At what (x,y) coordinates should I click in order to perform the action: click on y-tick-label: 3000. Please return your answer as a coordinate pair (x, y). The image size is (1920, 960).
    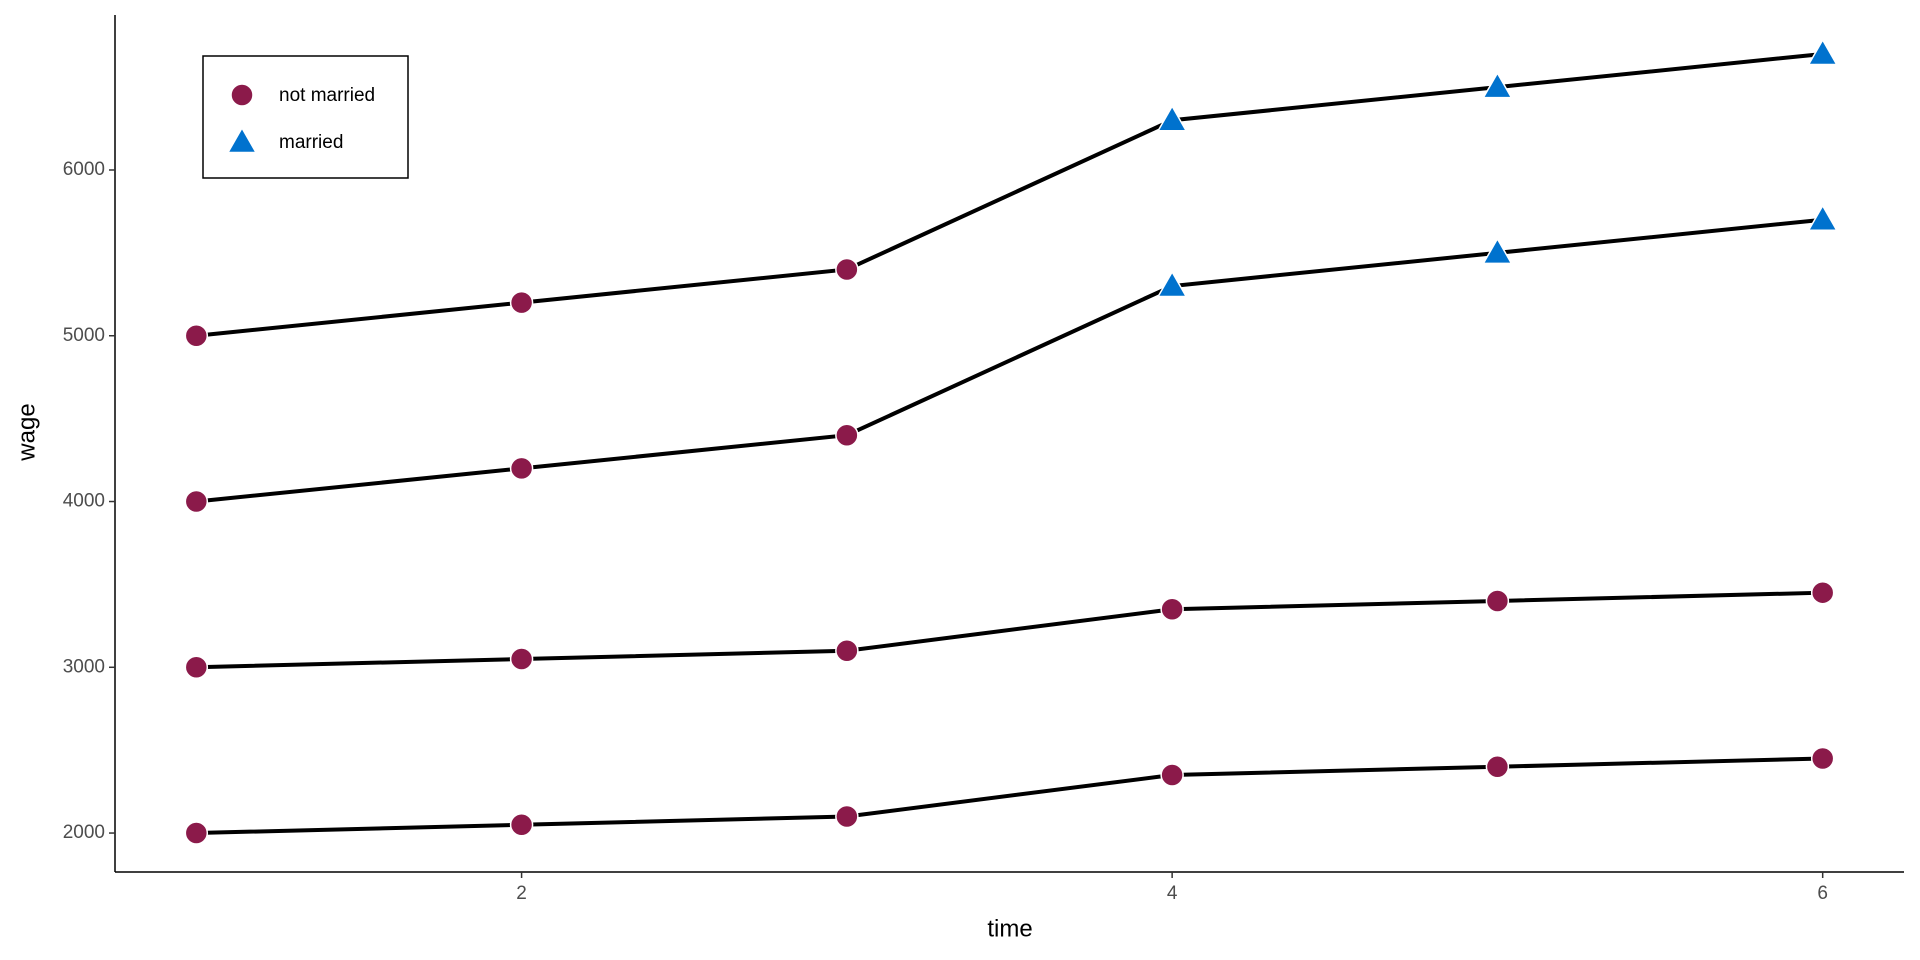
    Looking at the image, I should click on (84, 666).